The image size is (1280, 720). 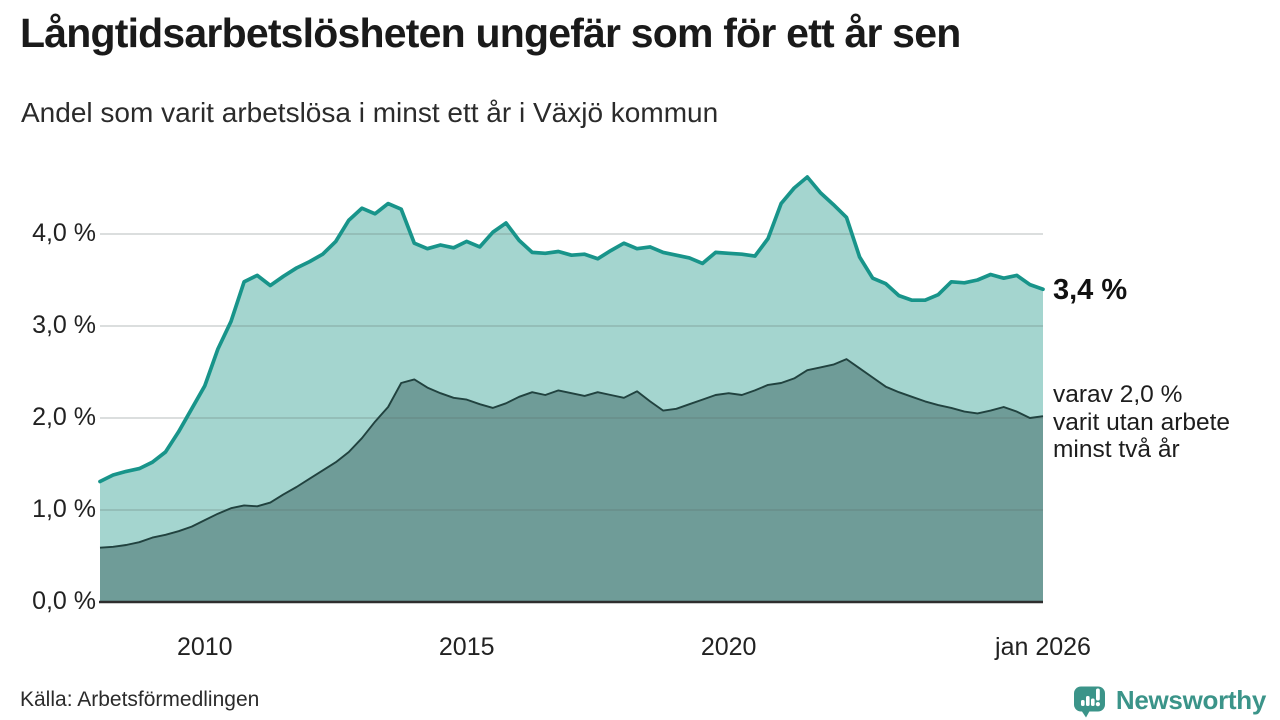 What do you see at coordinates (64, 508) in the screenshot?
I see `y-axis-tick-label: 1,0 %` at bounding box center [64, 508].